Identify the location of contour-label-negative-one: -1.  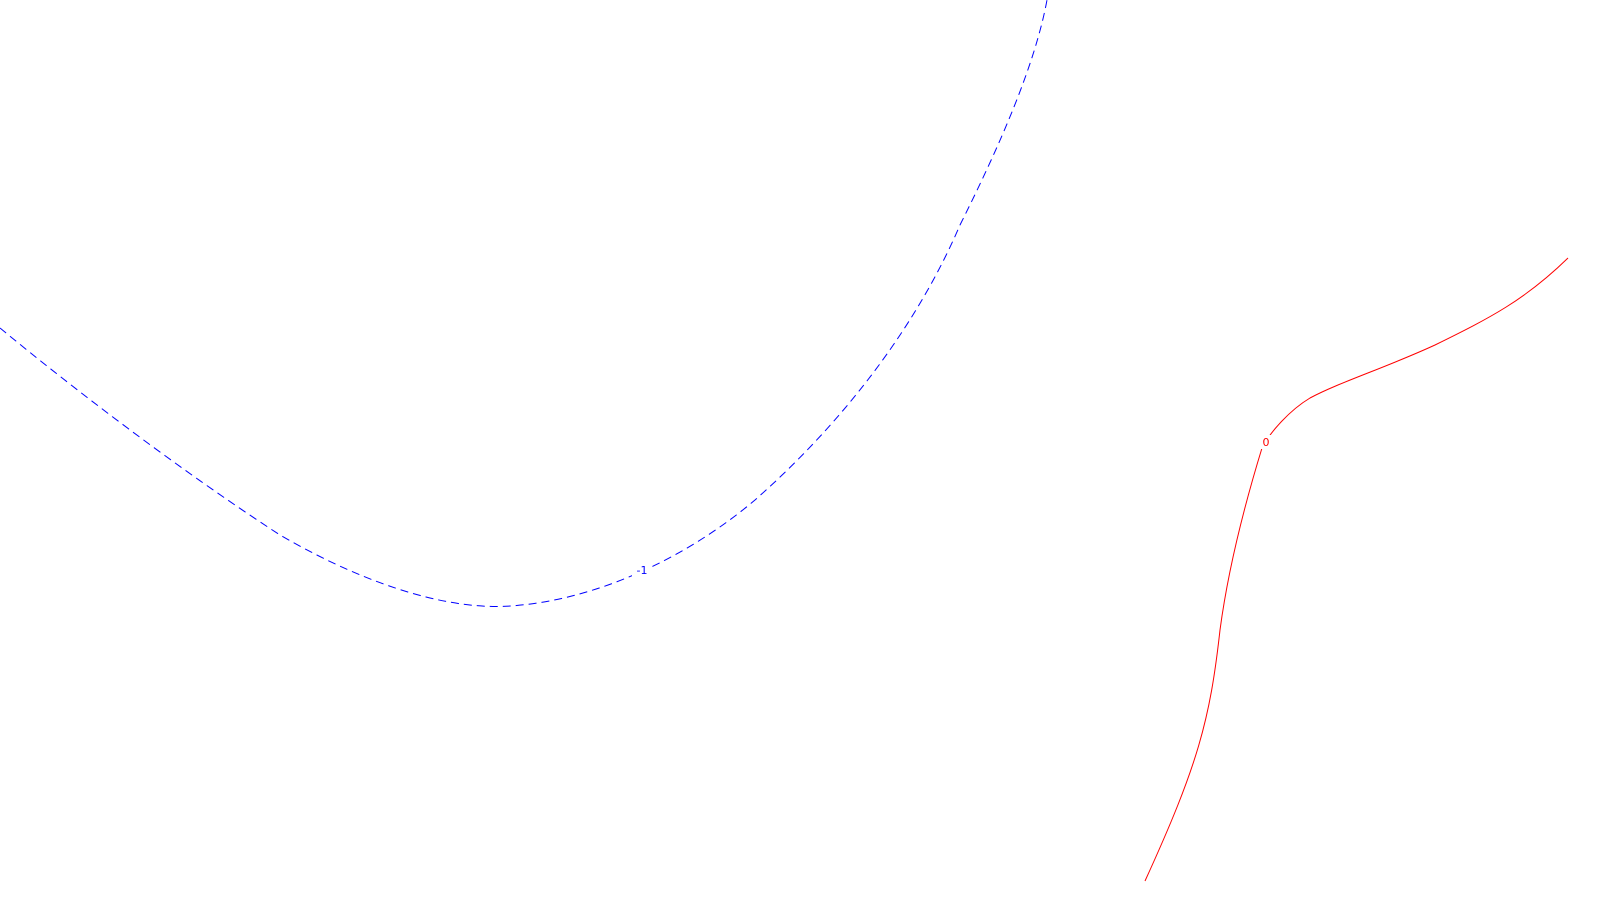
(642, 570).